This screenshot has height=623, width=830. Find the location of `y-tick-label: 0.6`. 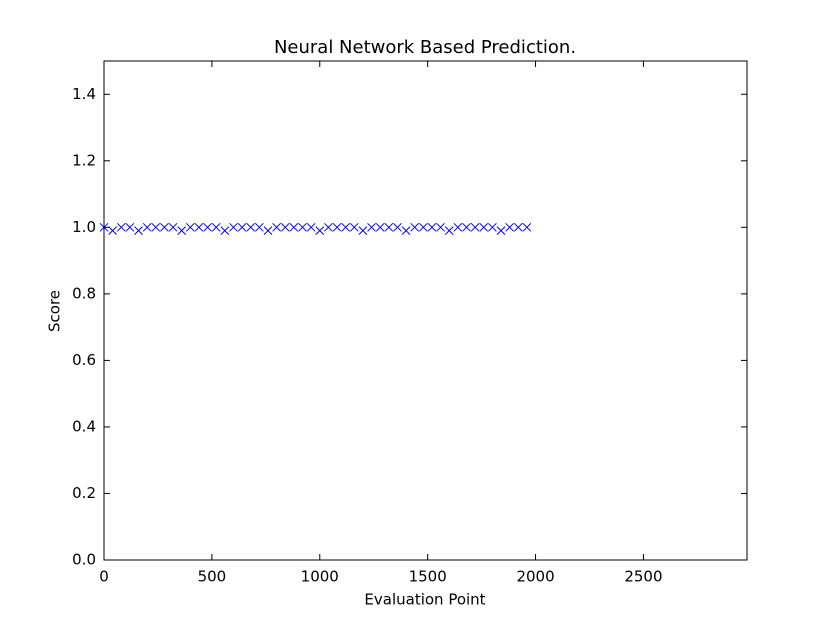

y-tick-label: 0.6 is located at coordinates (84, 360).